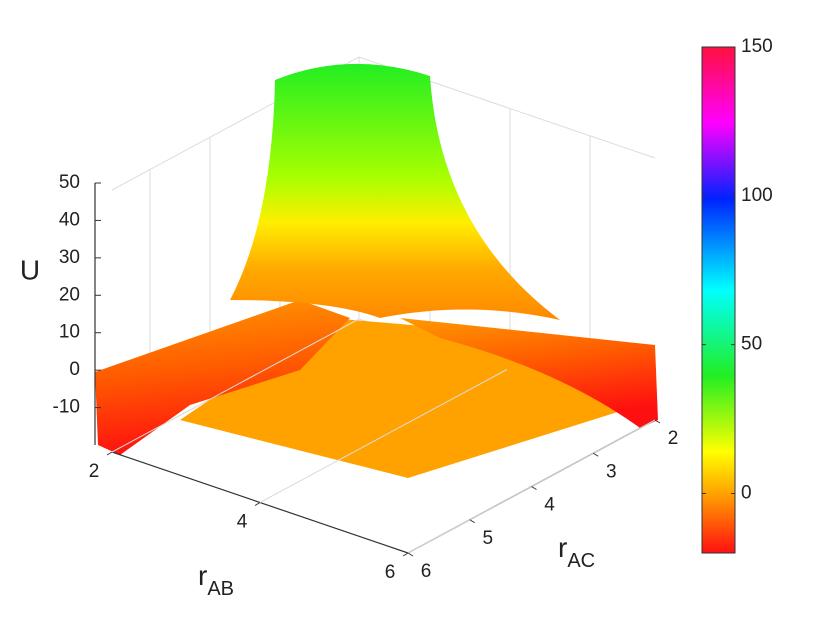  What do you see at coordinates (549, 505) in the screenshot?
I see `y-tick-label: 4` at bounding box center [549, 505].